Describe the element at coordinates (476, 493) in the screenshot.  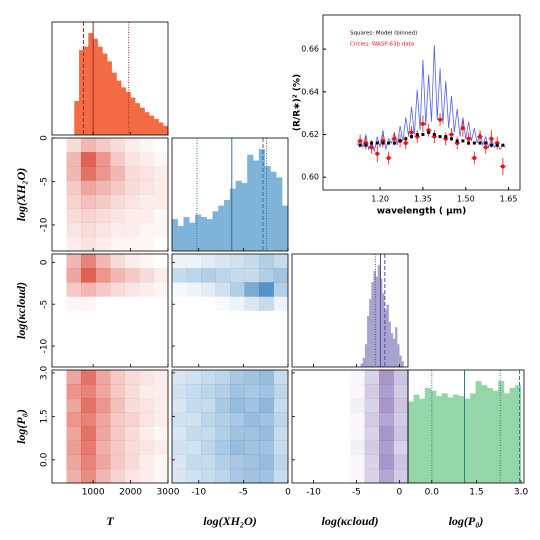
I see `x-tick-label: 1.5` at that location.